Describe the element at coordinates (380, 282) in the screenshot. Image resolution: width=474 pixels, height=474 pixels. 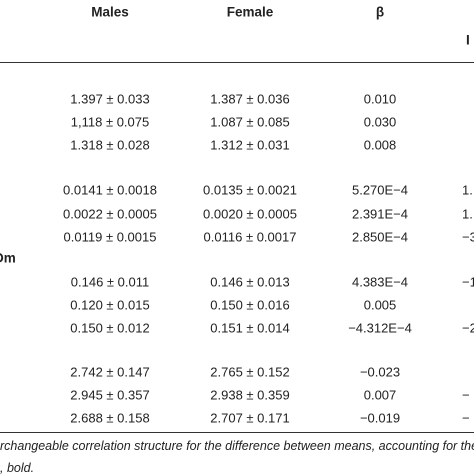
I see `table-cell: 4.383E−4` at that location.